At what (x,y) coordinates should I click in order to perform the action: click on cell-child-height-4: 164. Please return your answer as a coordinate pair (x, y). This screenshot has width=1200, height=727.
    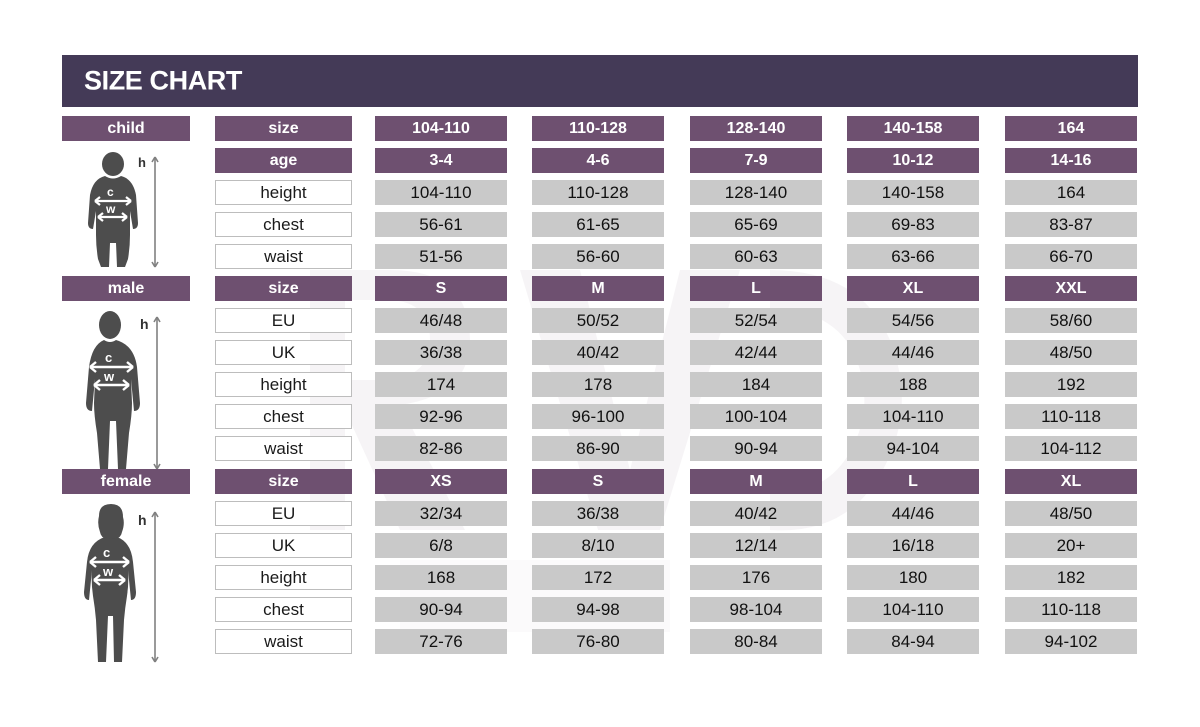
    Looking at the image, I should click on (1071, 192).